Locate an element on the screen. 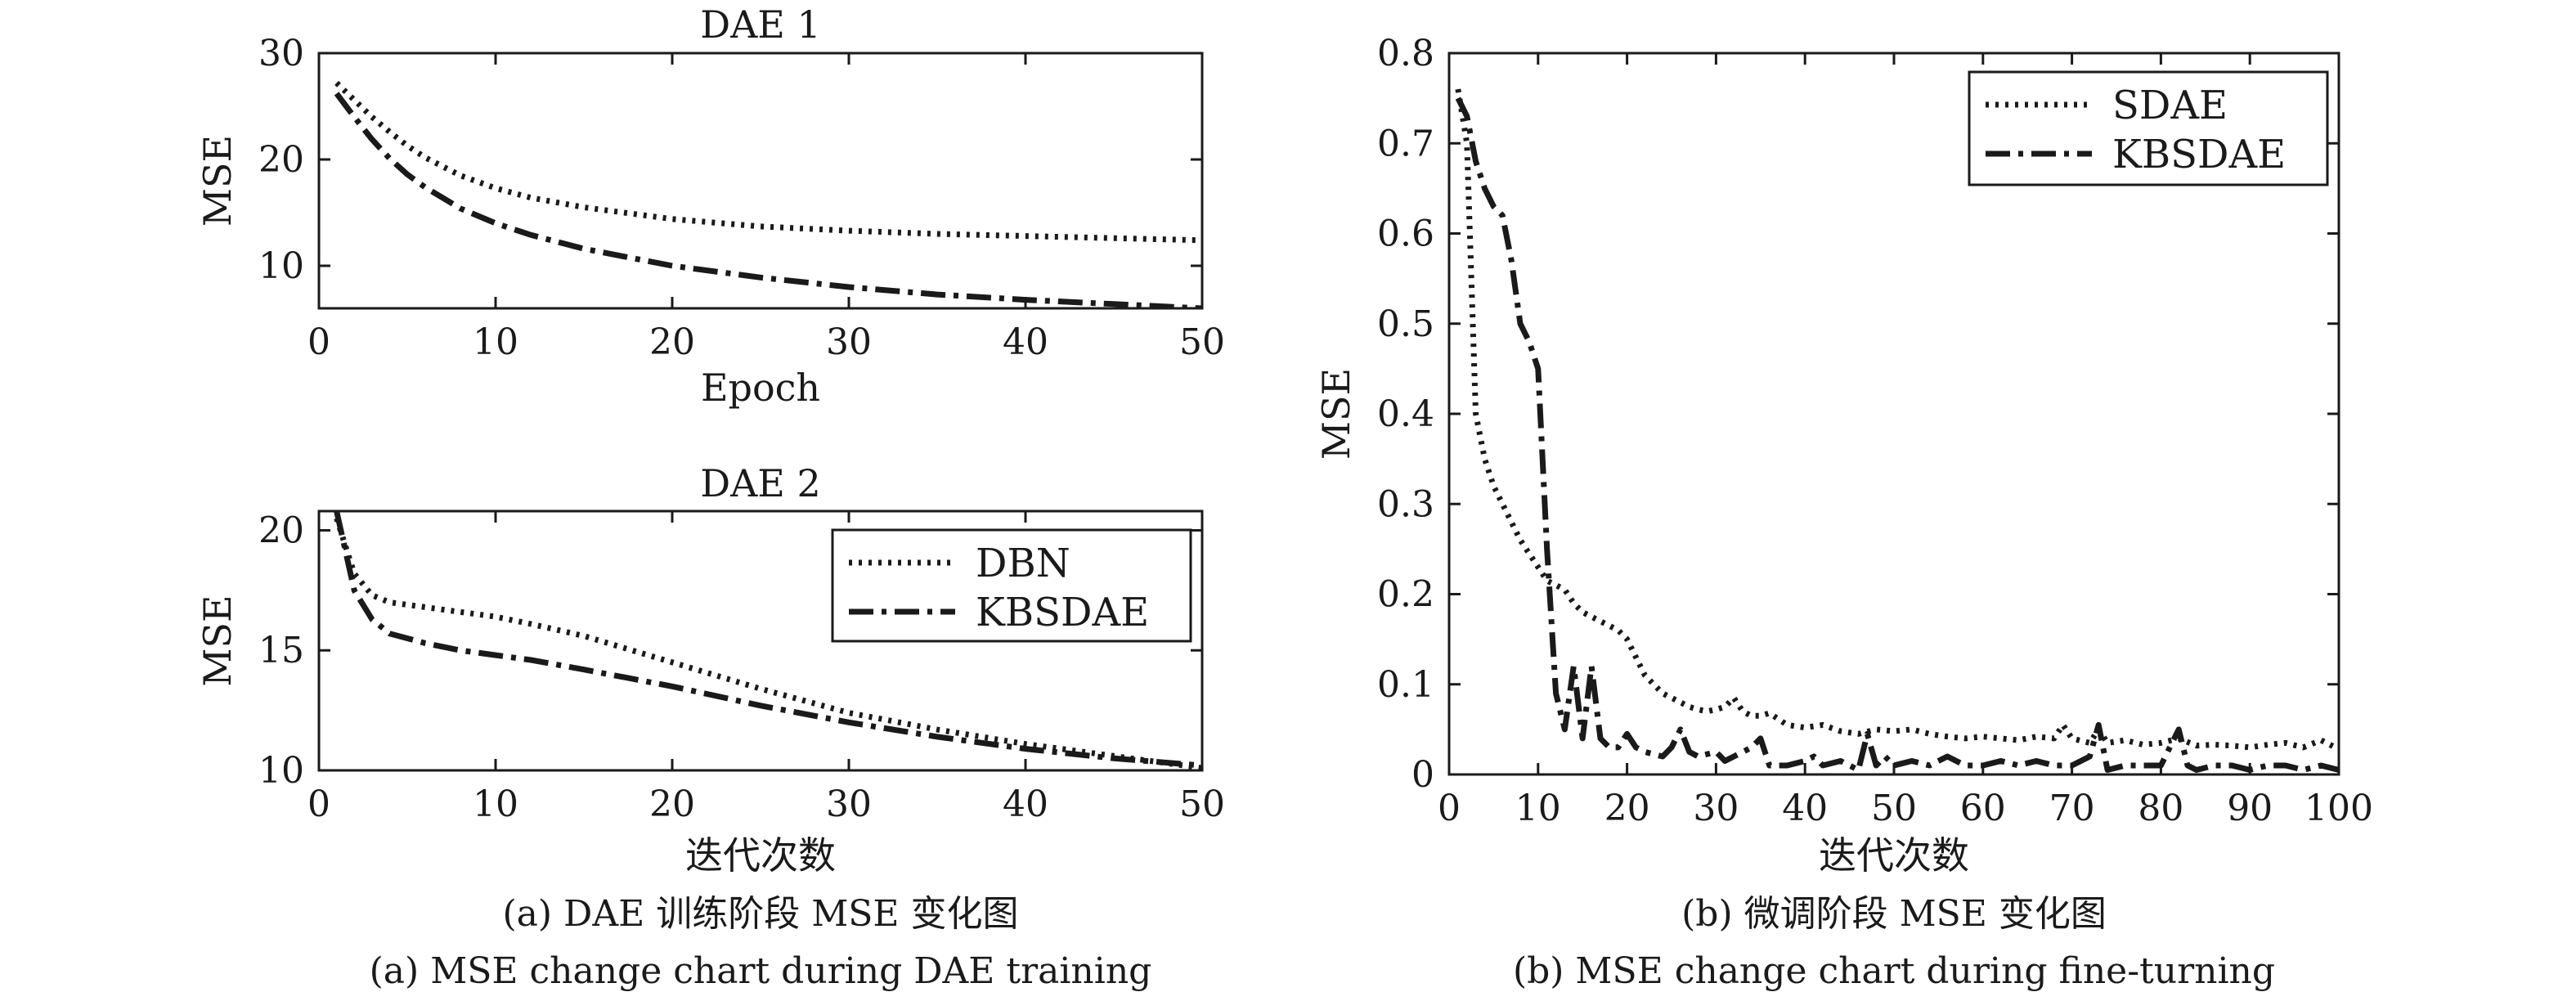 Image resolution: width=2576 pixels, height=1001 pixels. caption-left-cn: (a) DAE 训练阶段 MSE 变化图 is located at coordinates (761, 914).